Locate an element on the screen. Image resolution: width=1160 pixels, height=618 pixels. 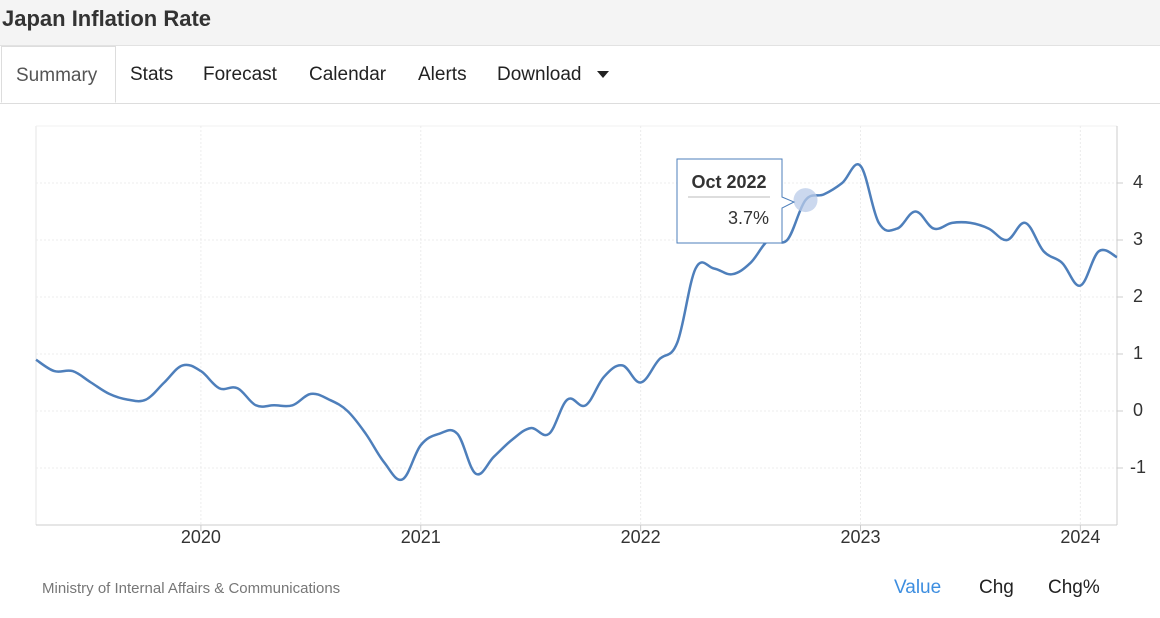
tooltip-box is located at coordinates (736, 201).